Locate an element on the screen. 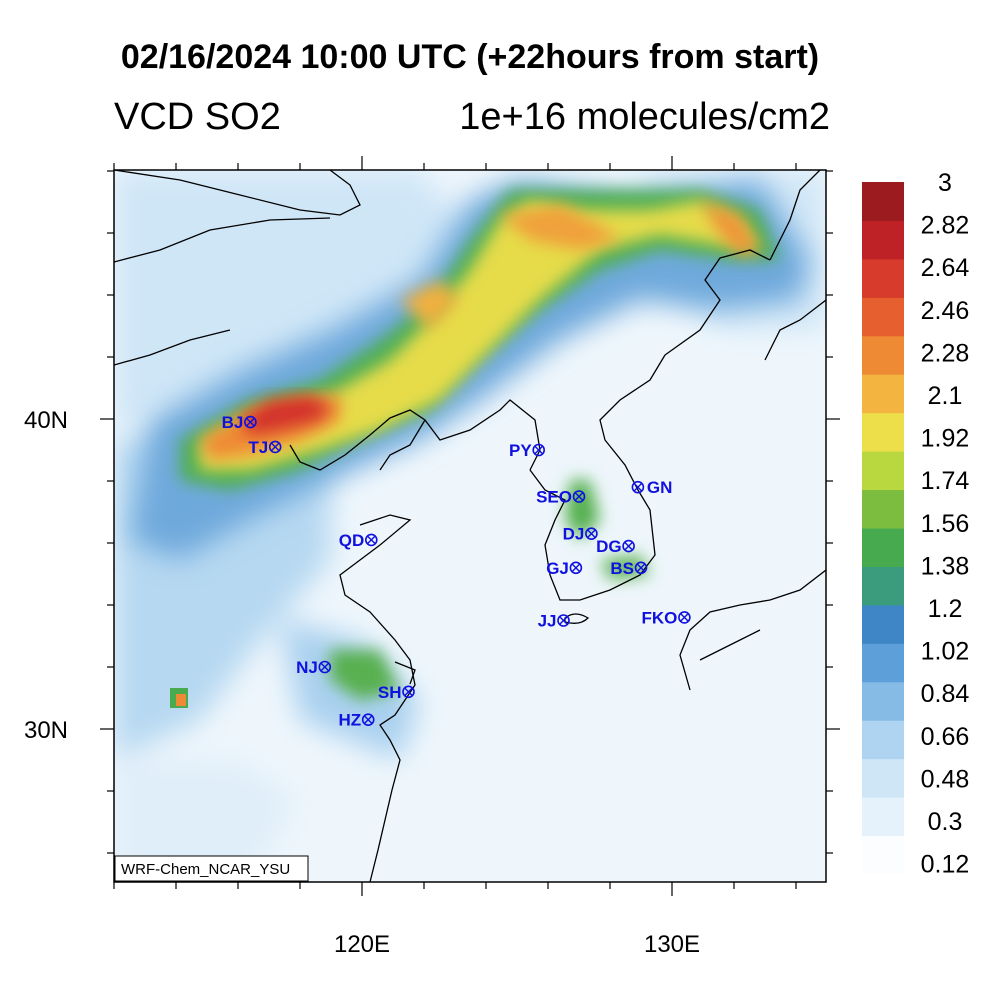  city-jj: JJ is located at coordinates (554, 621).